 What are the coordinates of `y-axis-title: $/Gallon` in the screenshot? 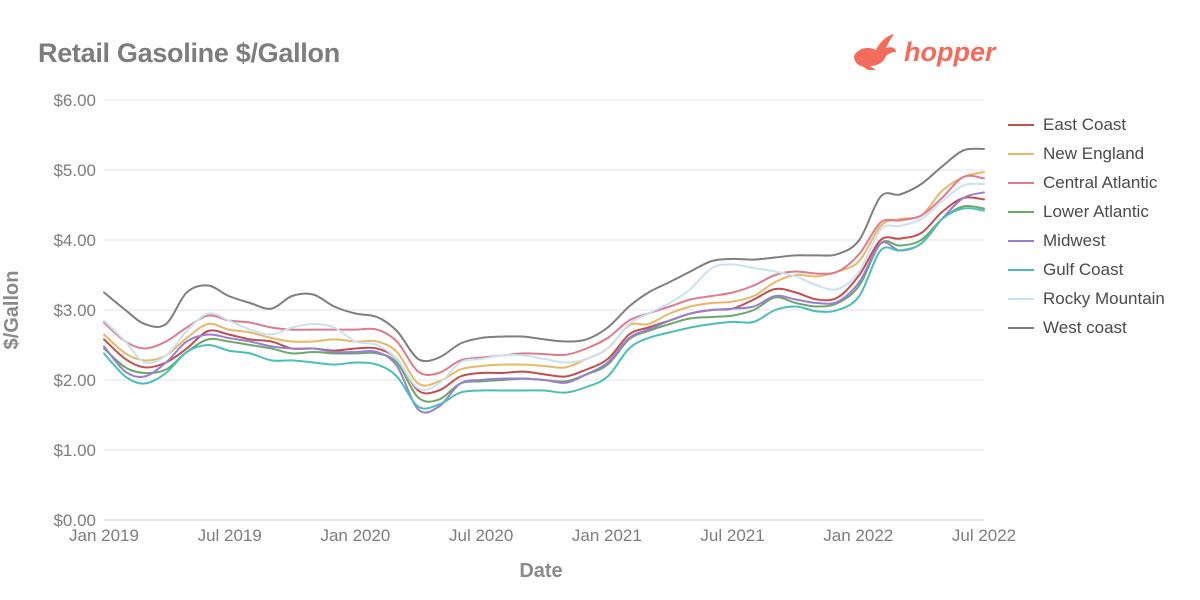 It's located at (12, 310).